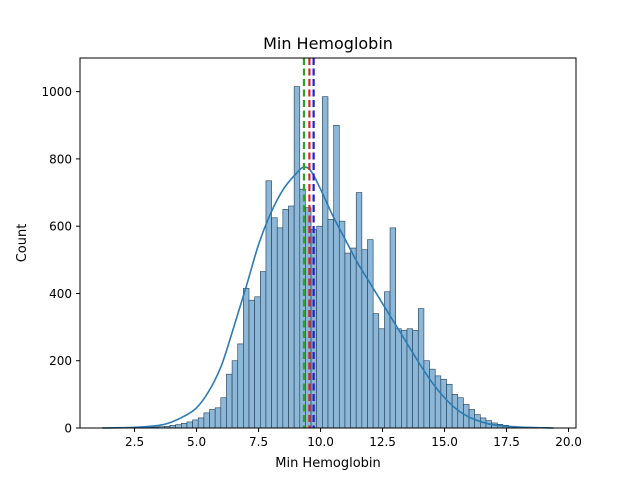  I want to click on y-axis-label: Count, so click(22, 243).